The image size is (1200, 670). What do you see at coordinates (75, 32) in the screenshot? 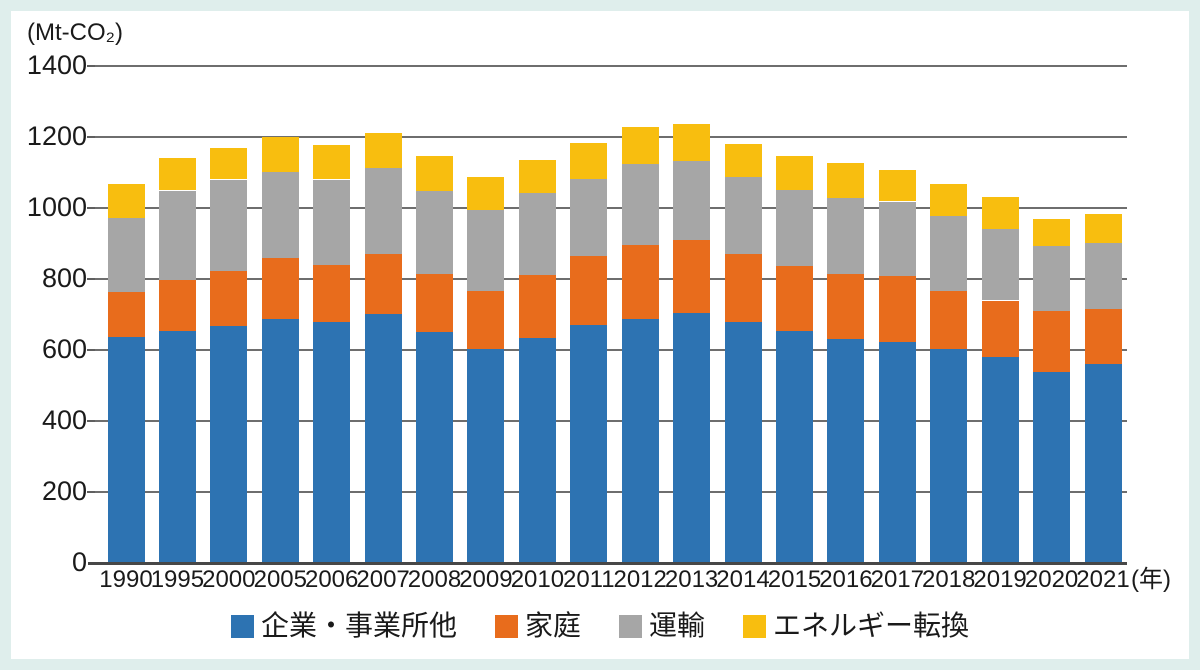
I see `y-axis-unit-label: (Mt-CO₂)` at bounding box center [75, 32].